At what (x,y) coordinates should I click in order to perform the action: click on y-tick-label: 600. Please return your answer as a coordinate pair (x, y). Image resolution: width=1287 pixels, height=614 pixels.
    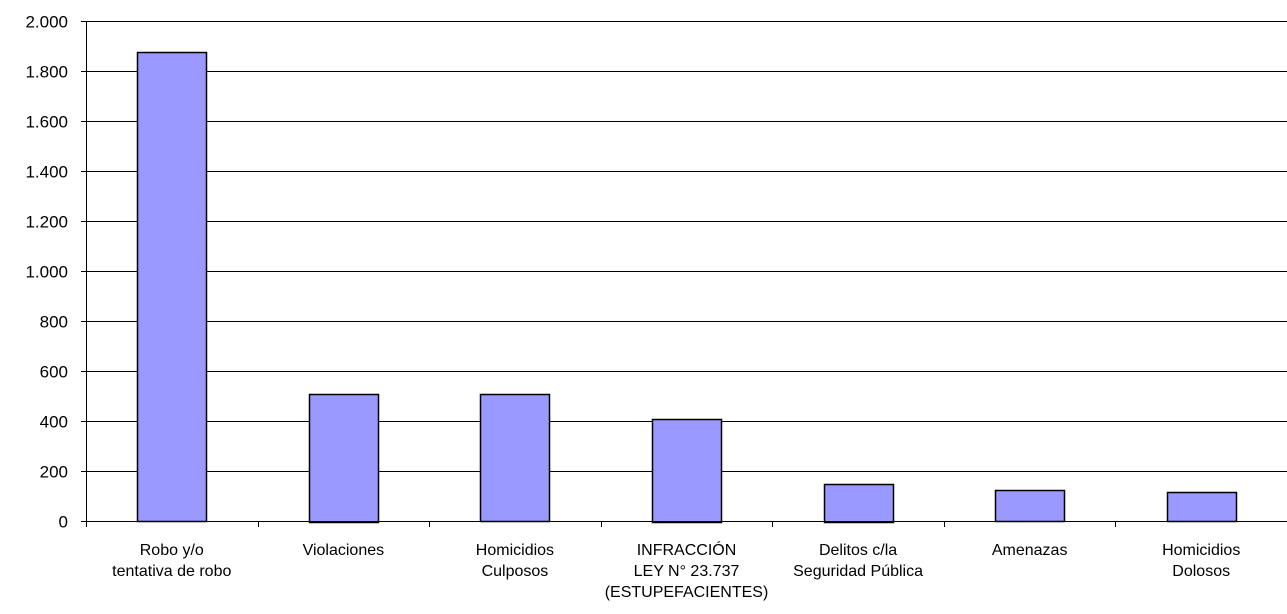
    Looking at the image, I should click on (54, 372).